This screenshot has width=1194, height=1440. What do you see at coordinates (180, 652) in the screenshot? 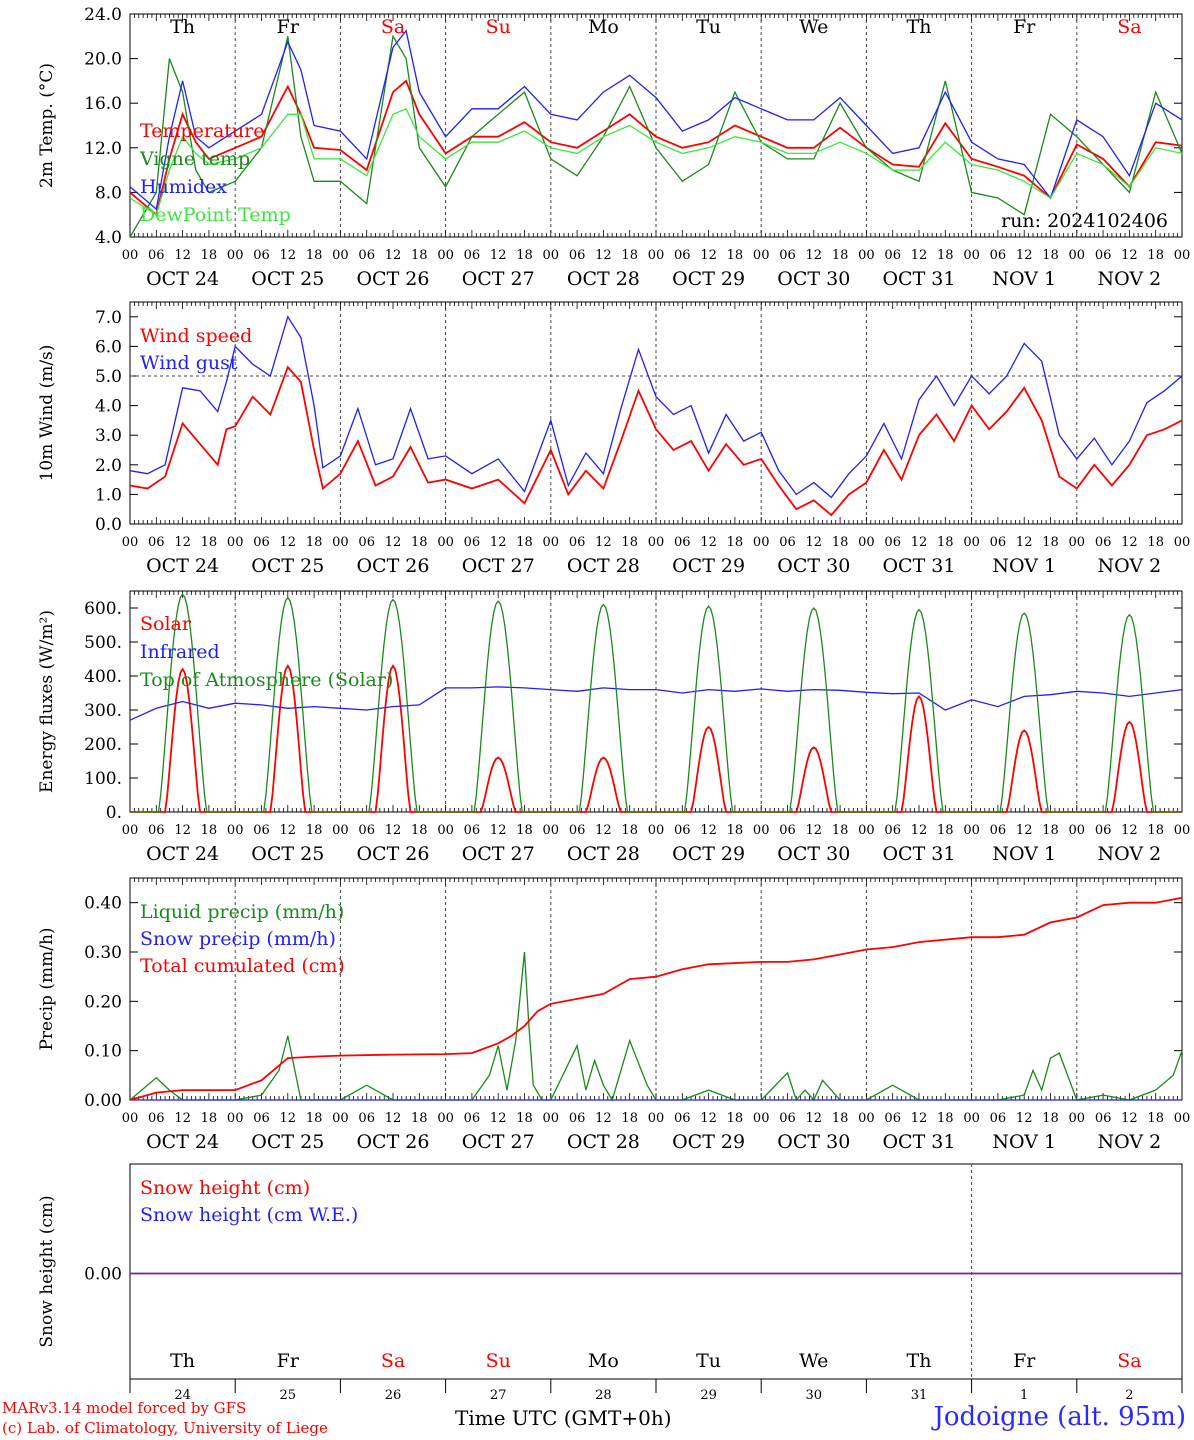
I see `legend-entry: Infrared` at bounding box center [180, 652].